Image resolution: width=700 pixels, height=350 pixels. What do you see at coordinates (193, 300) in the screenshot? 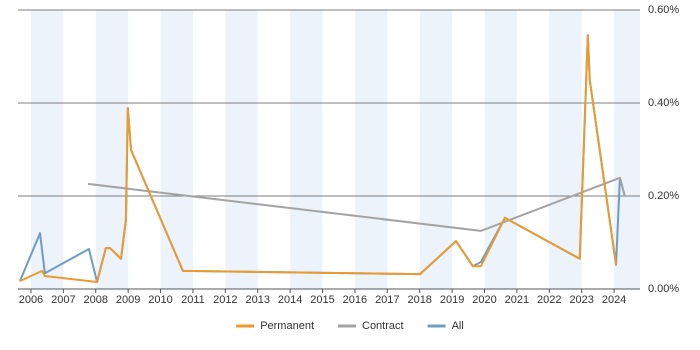
I see `x-tick-label: 2011` at bounding box center [193, 300].